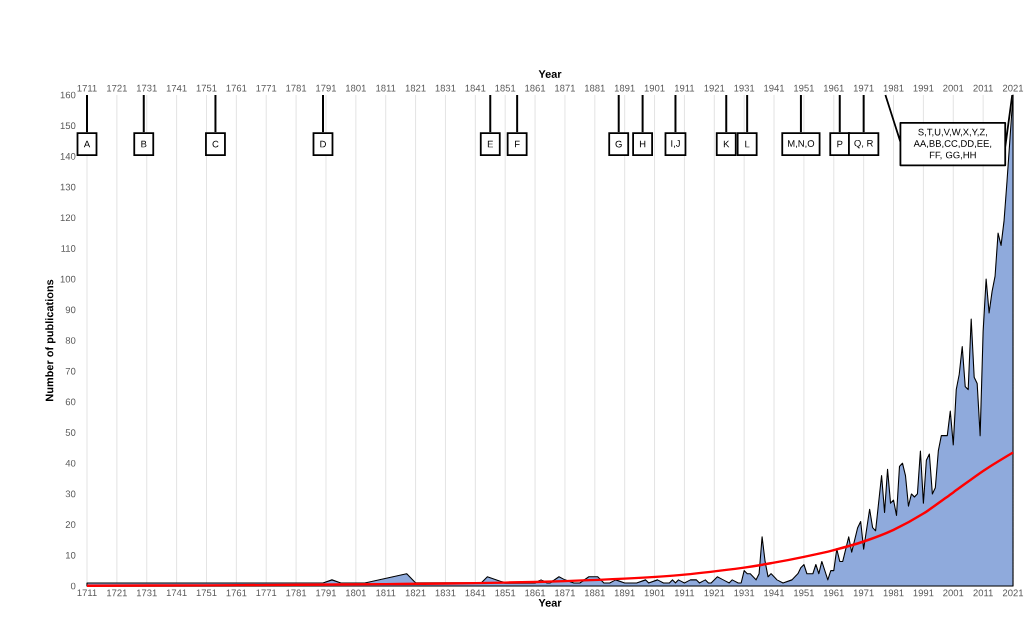  Describe the element at coordinates (624, 593) in the screenshot. I see `x-tick-label: 1891` at that location.